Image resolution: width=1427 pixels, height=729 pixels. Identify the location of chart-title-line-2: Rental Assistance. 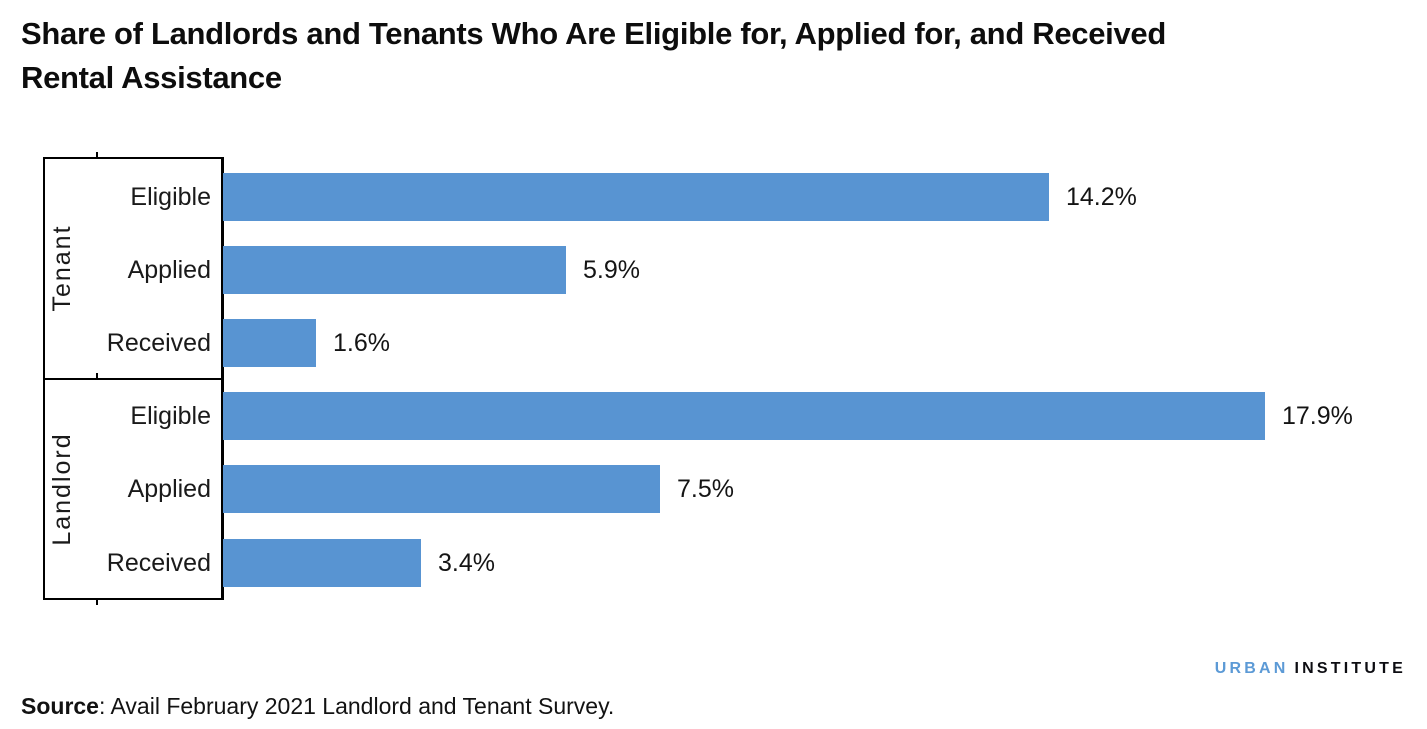
(151, 77).